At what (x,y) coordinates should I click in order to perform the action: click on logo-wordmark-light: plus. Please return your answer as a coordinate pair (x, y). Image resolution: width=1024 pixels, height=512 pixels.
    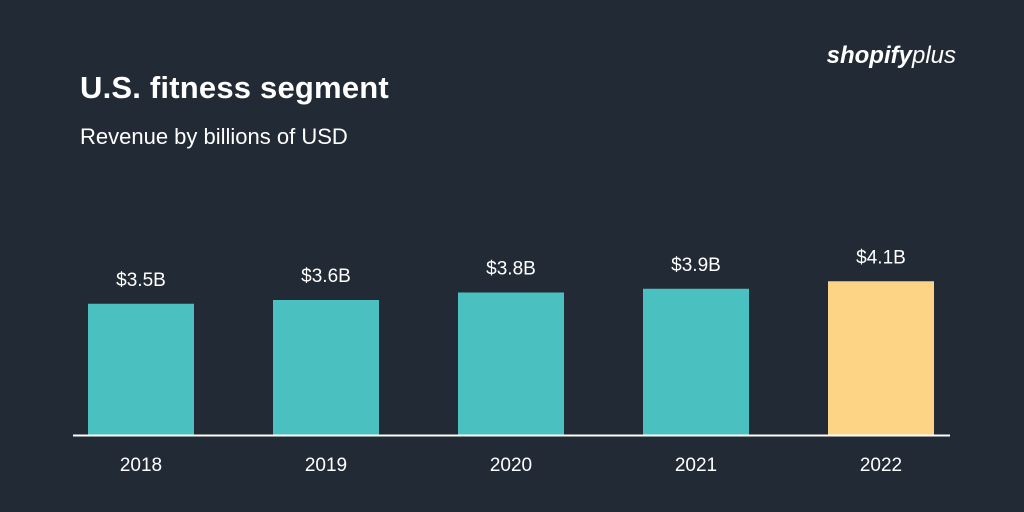
    Looking at the image, I should click on (933, 55).